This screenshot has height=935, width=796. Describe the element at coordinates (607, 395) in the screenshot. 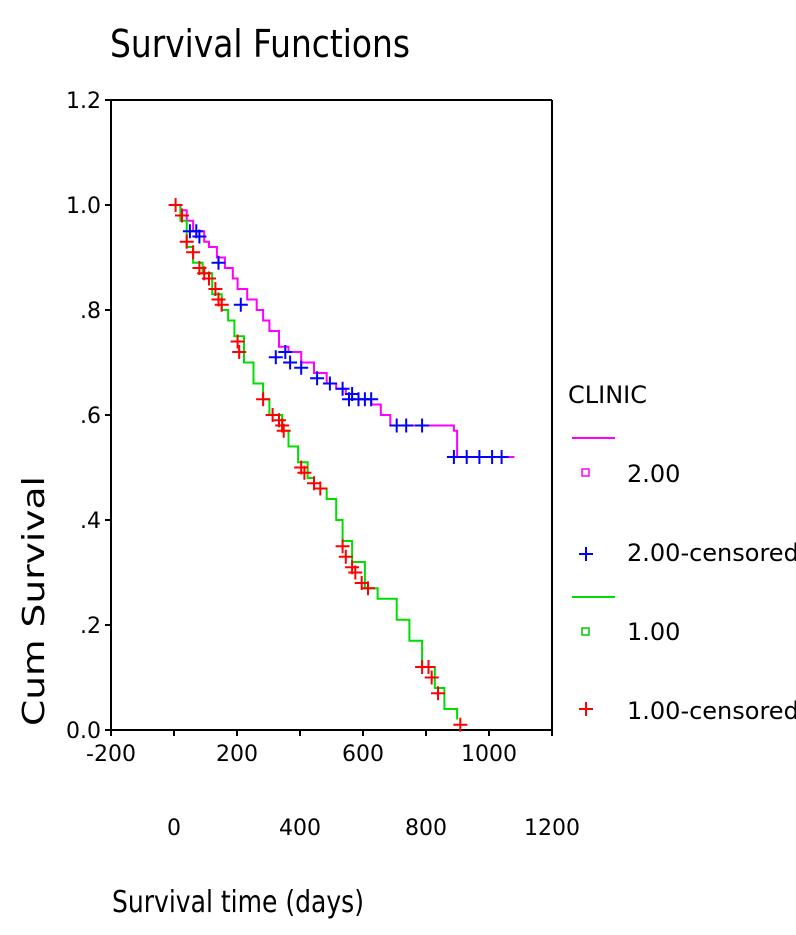

I see `legend-title: CLINIC` at that location.